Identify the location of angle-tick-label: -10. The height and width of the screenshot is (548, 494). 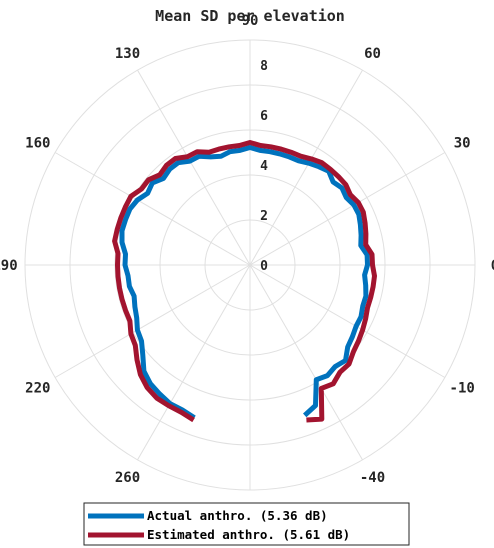
(462, 389).